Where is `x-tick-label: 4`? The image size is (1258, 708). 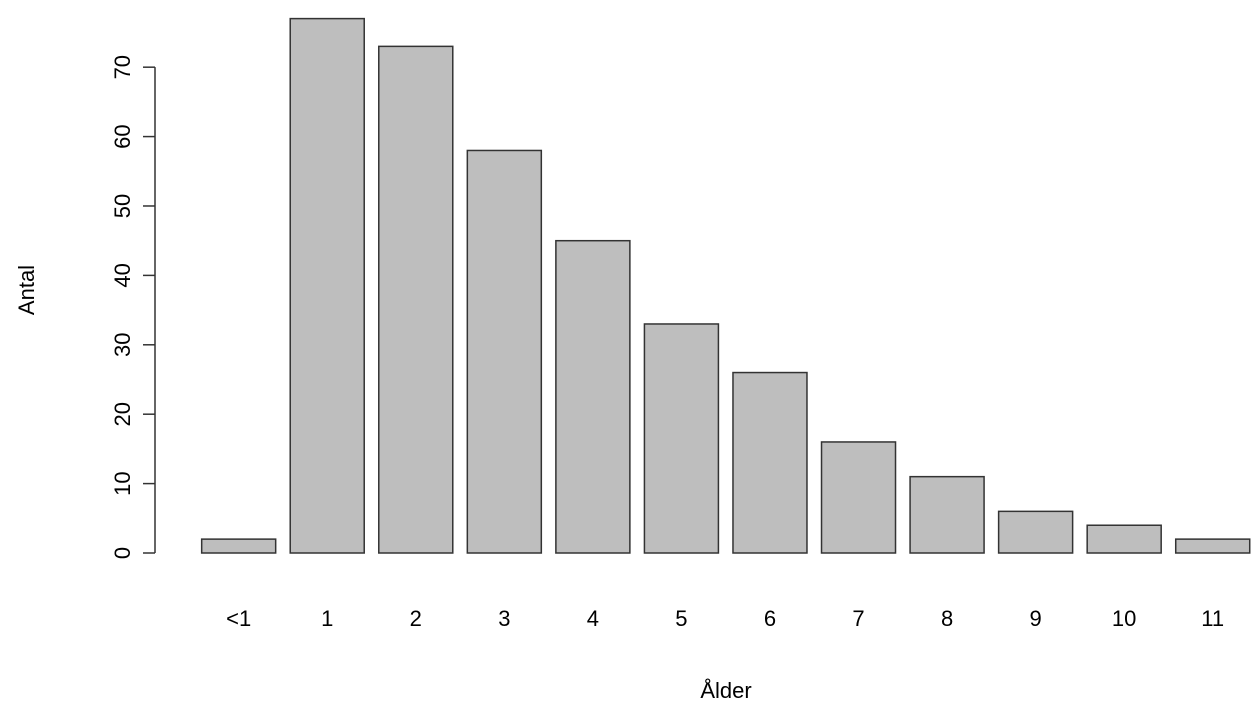 x-tick-label: 4 is located at coordinates (593, 618).